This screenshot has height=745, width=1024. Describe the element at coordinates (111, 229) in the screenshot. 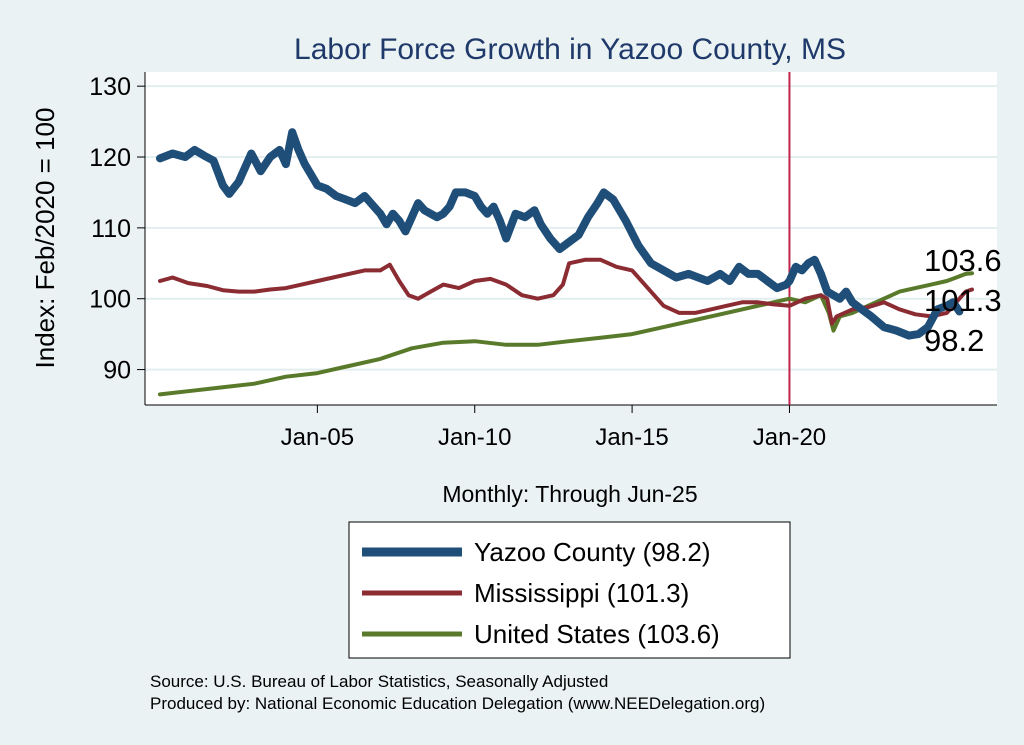

I see `y-tick-label: 110` at that location.